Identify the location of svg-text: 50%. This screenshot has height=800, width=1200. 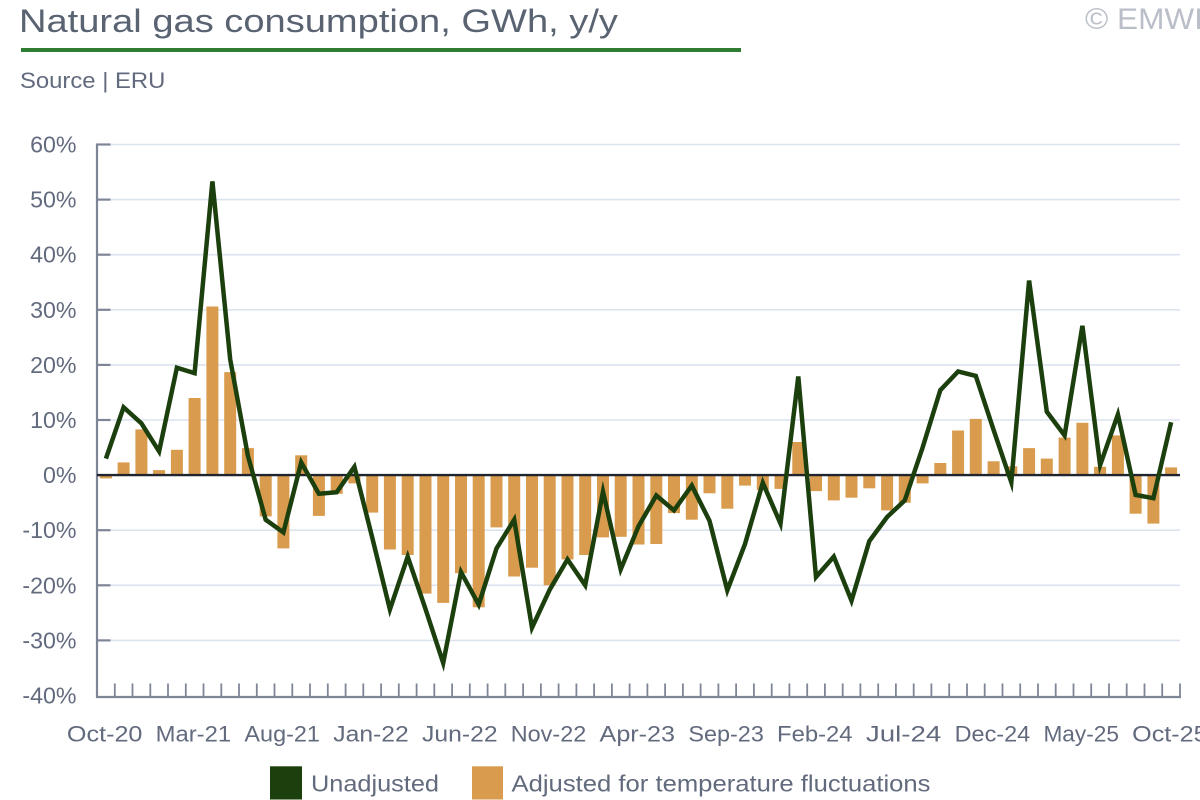
(53, 200).